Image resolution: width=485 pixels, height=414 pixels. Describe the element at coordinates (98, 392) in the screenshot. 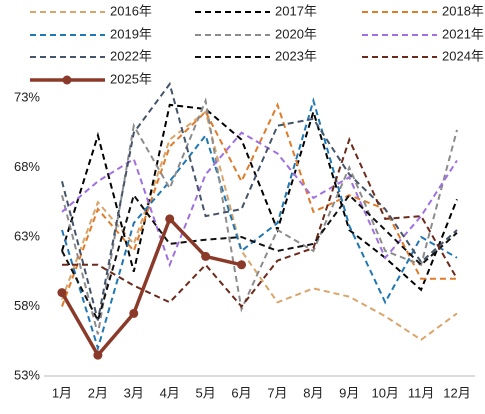

I see `x-tick-label: 2月` at that location.